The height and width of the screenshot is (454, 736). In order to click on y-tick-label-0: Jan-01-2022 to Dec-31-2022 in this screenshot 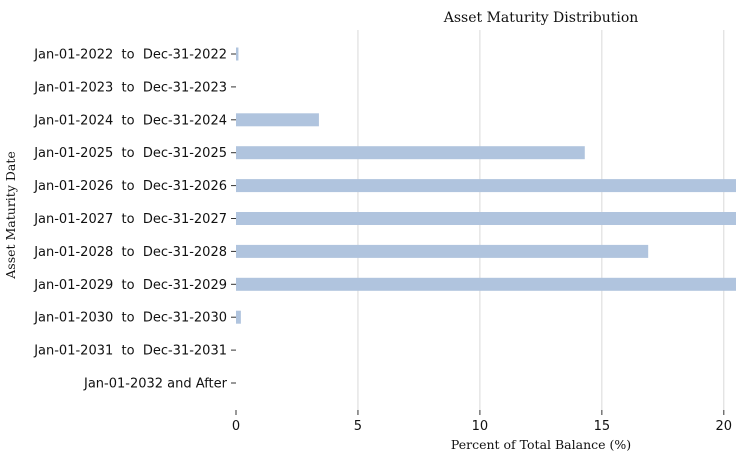, I will do `click(130, 55)`.